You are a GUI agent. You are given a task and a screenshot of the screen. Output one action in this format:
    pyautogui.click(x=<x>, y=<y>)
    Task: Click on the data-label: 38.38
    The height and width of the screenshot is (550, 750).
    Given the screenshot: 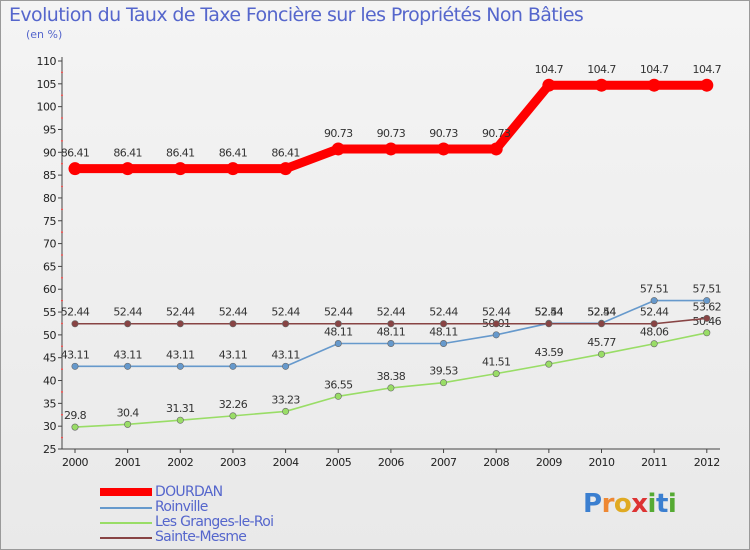 What is the action you would take?
    pyautogui.click(x=391, y=376)
    